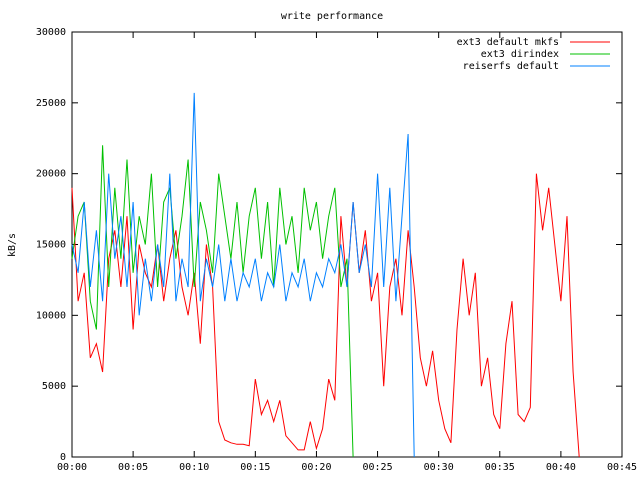  Describe the element at coordinates (54, 386) in the screenshot. I see `y-tick-label: 5000` at that location.